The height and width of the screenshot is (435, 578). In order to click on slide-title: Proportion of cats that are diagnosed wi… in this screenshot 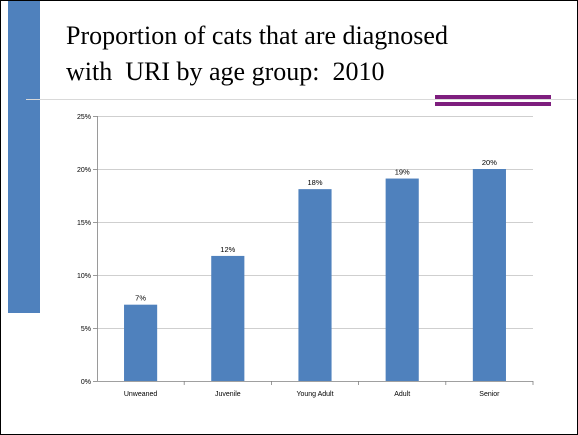, I will do `click(257, 53)`.